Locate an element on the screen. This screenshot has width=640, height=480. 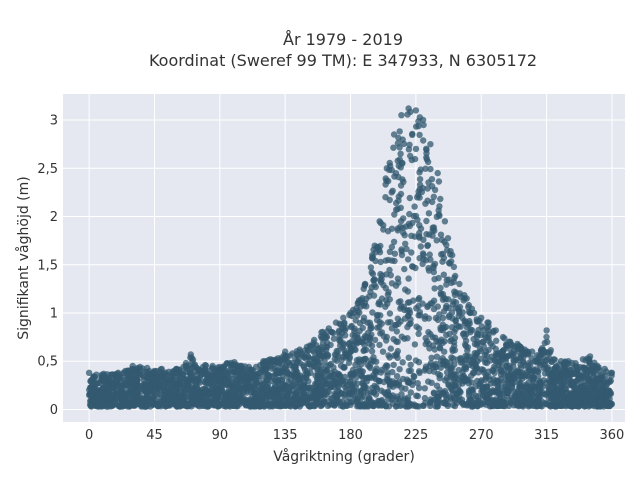
x-tick-label: 135 is located at coordinates (285, 435).